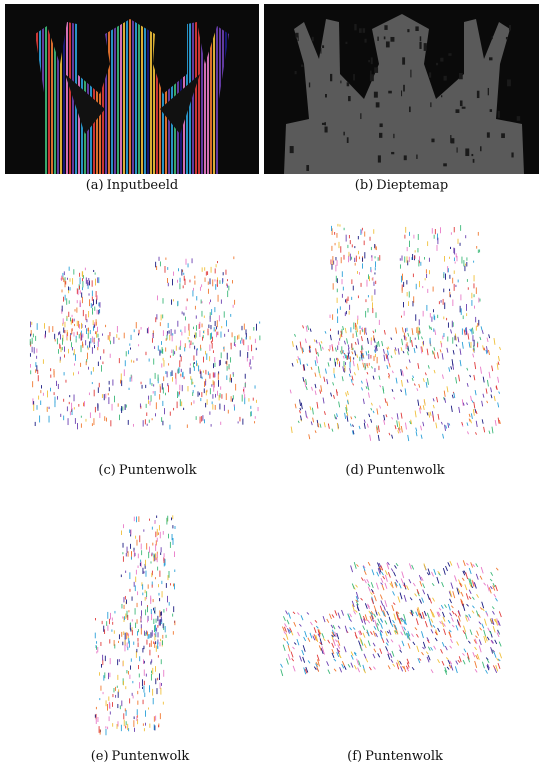  What do you see at coordinates (355, 756) in the screenshot?
I see `caption-f-label: (f)` at bounding box center [355, 756].